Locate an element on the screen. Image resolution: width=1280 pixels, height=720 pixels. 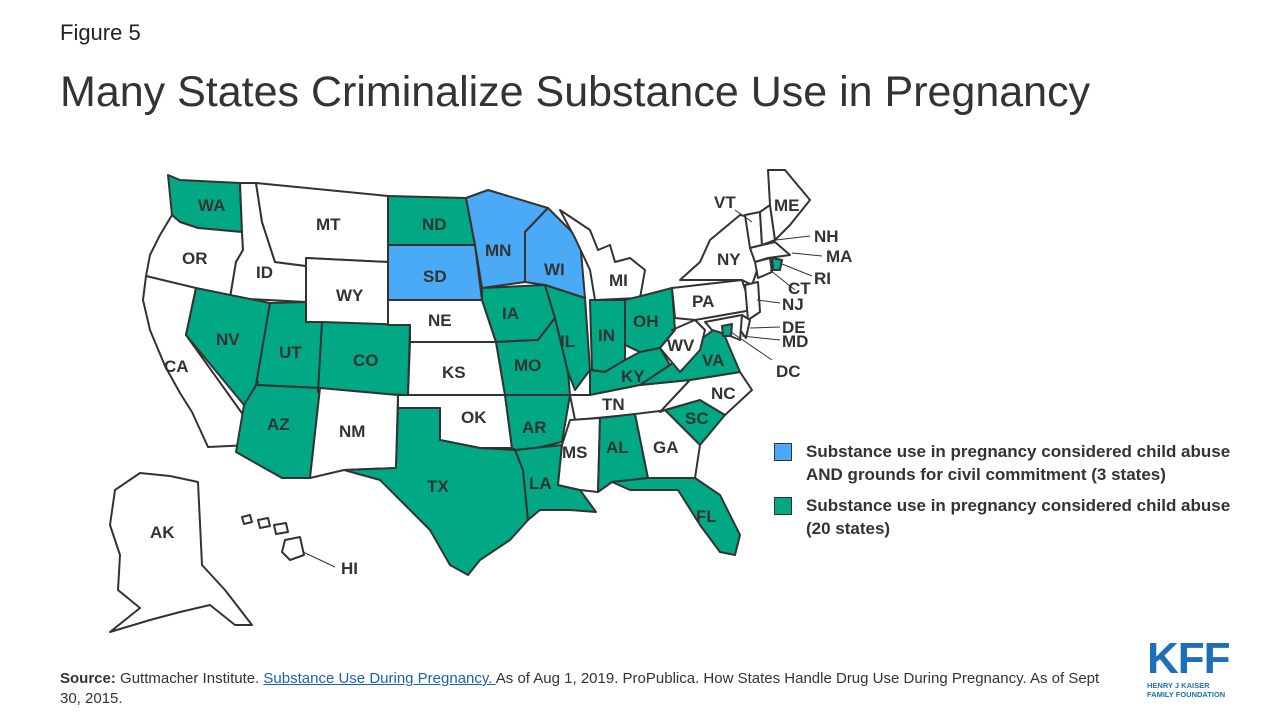
state-label-il: IL is located at coordinates (567, 341).